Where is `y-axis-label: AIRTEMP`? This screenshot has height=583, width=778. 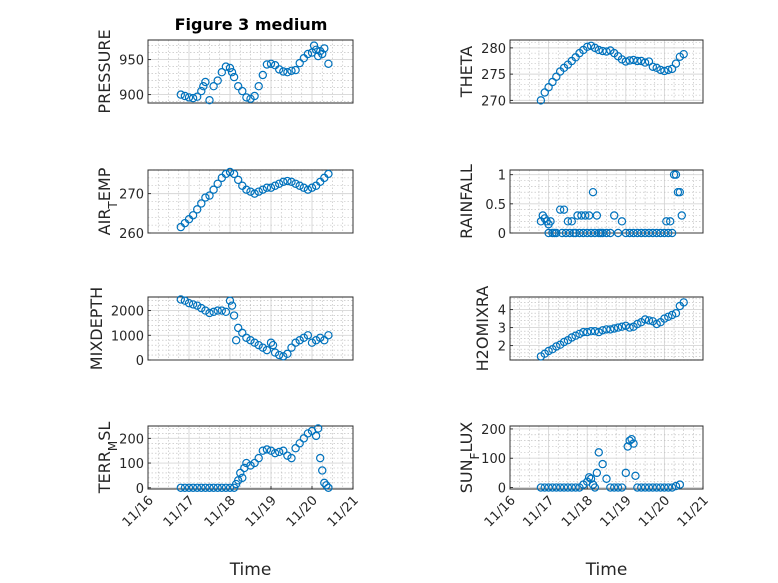
y-axis-label: AIRTEMP is located at coordinates (107, 201).